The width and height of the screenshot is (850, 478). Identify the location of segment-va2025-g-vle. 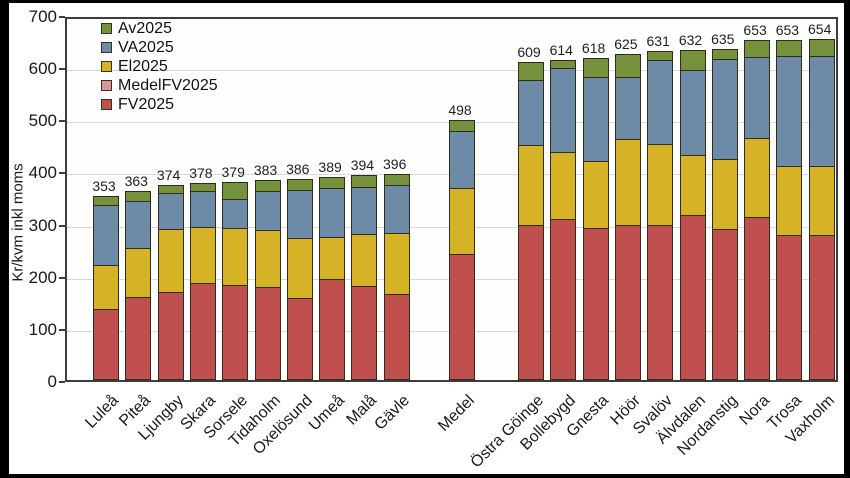
(396, 210).